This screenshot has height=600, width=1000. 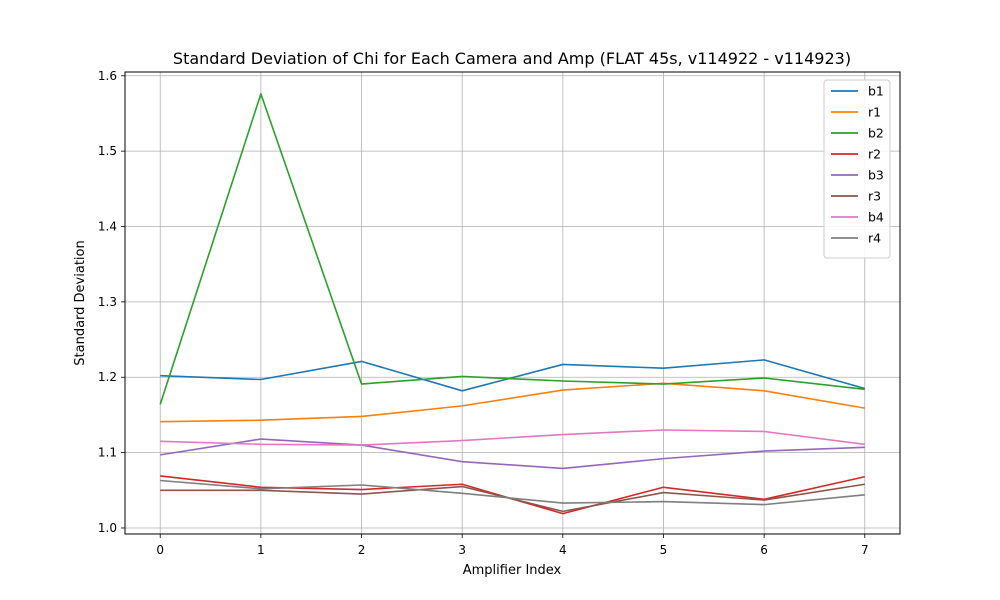 I want to click on x-tick-label: 0, so click(x=160, y=550).